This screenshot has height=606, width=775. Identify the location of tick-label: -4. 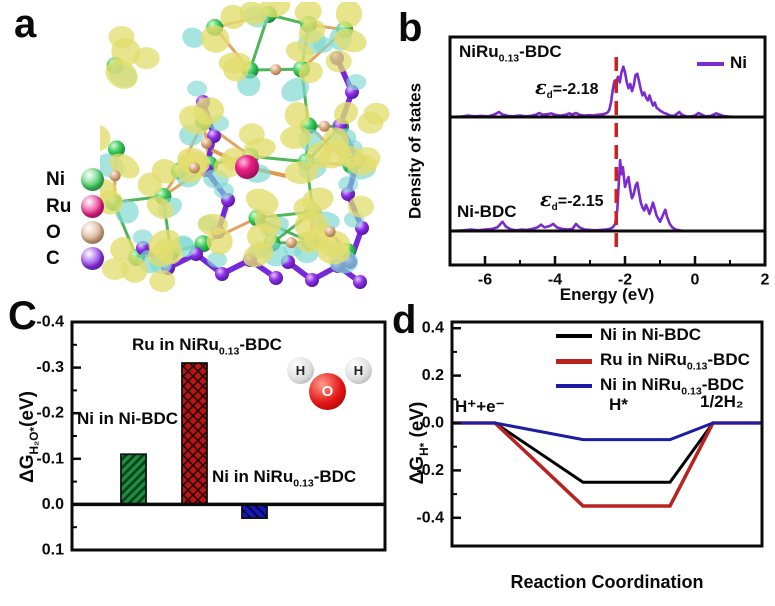
(555, 280).